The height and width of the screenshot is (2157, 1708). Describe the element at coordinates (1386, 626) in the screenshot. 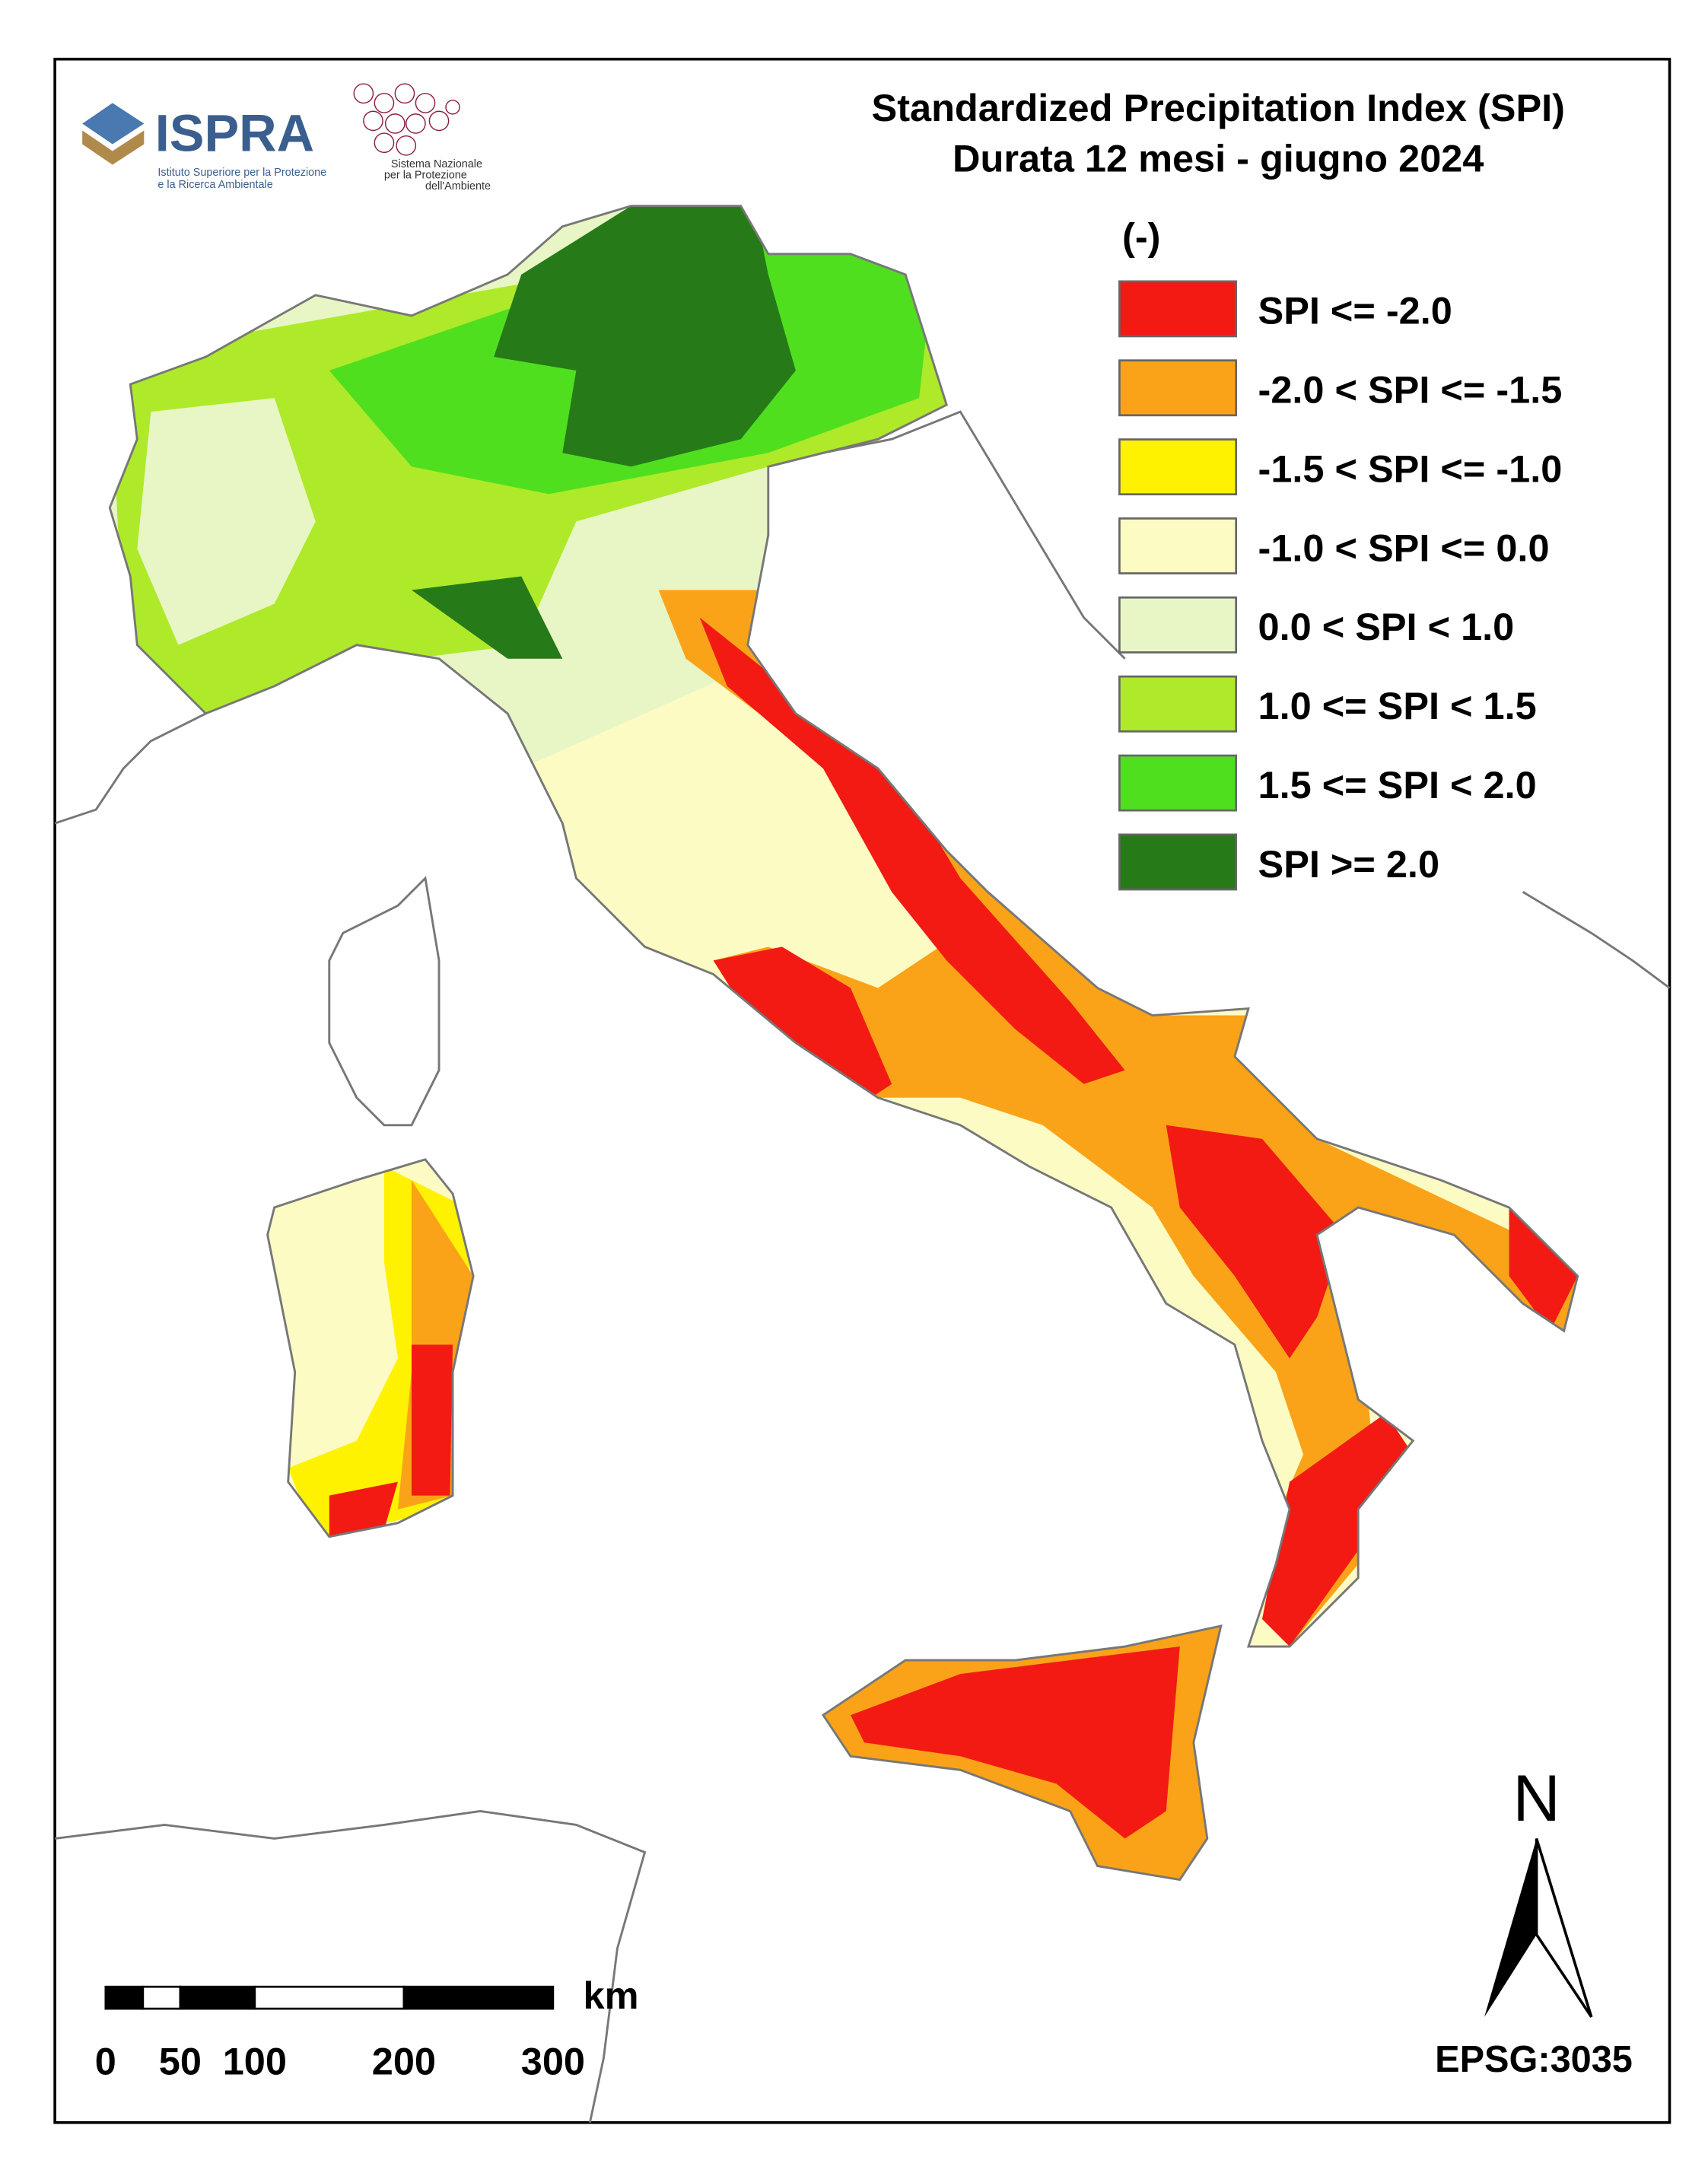

I see `legend-label: 0.0 < SPI < 1.0` at that location.